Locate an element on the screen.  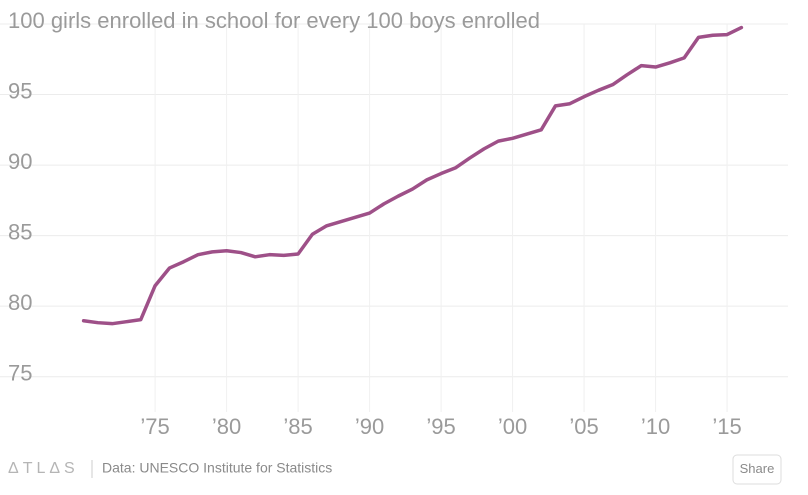
share-button is located at coordinates (757, 469).